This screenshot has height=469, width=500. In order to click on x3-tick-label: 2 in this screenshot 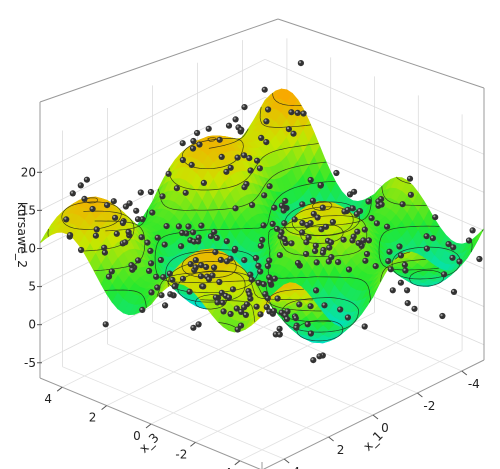, I will do `click(93, 418)`.